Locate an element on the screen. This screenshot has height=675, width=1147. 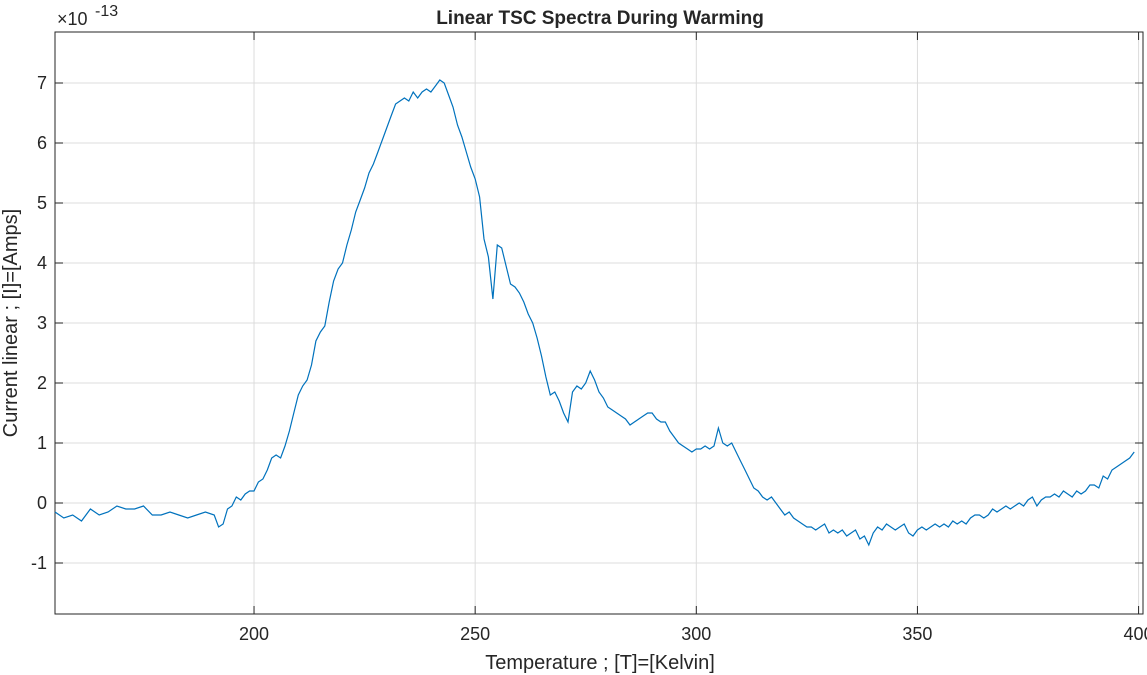
y-tick-label: 0 is located at coordinates (42, 503).